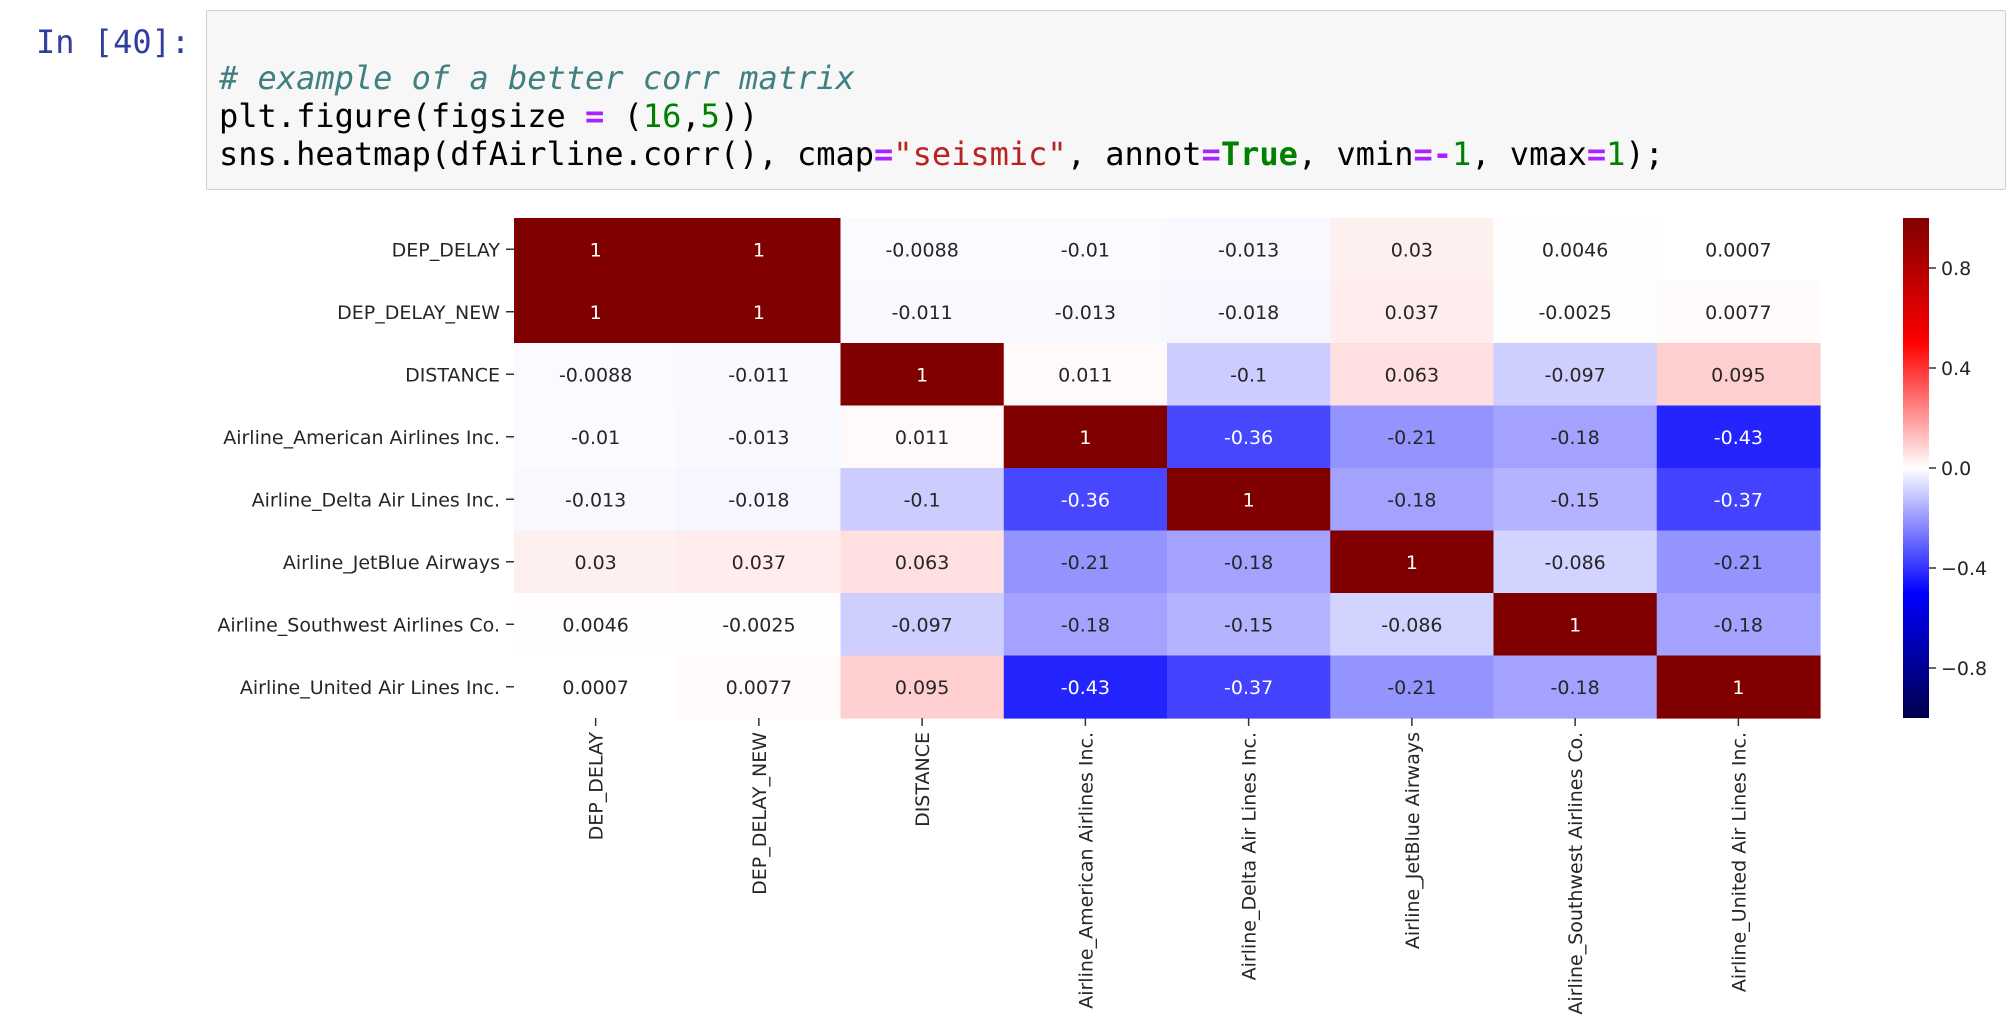 The image size is (2012, 1030). I want to click on cell-annotation: -0.43, so click(1738, 438).